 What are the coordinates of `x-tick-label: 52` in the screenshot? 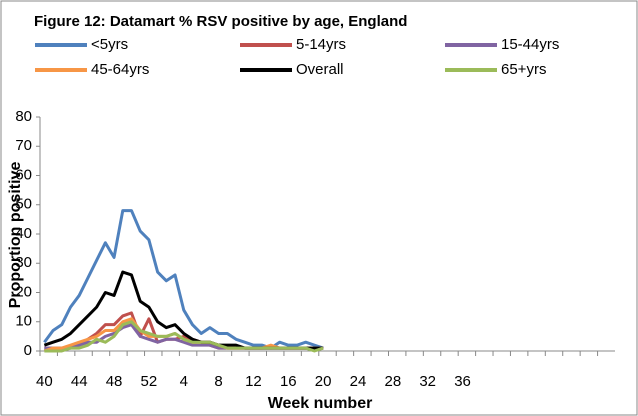 It's located at (149, 381).